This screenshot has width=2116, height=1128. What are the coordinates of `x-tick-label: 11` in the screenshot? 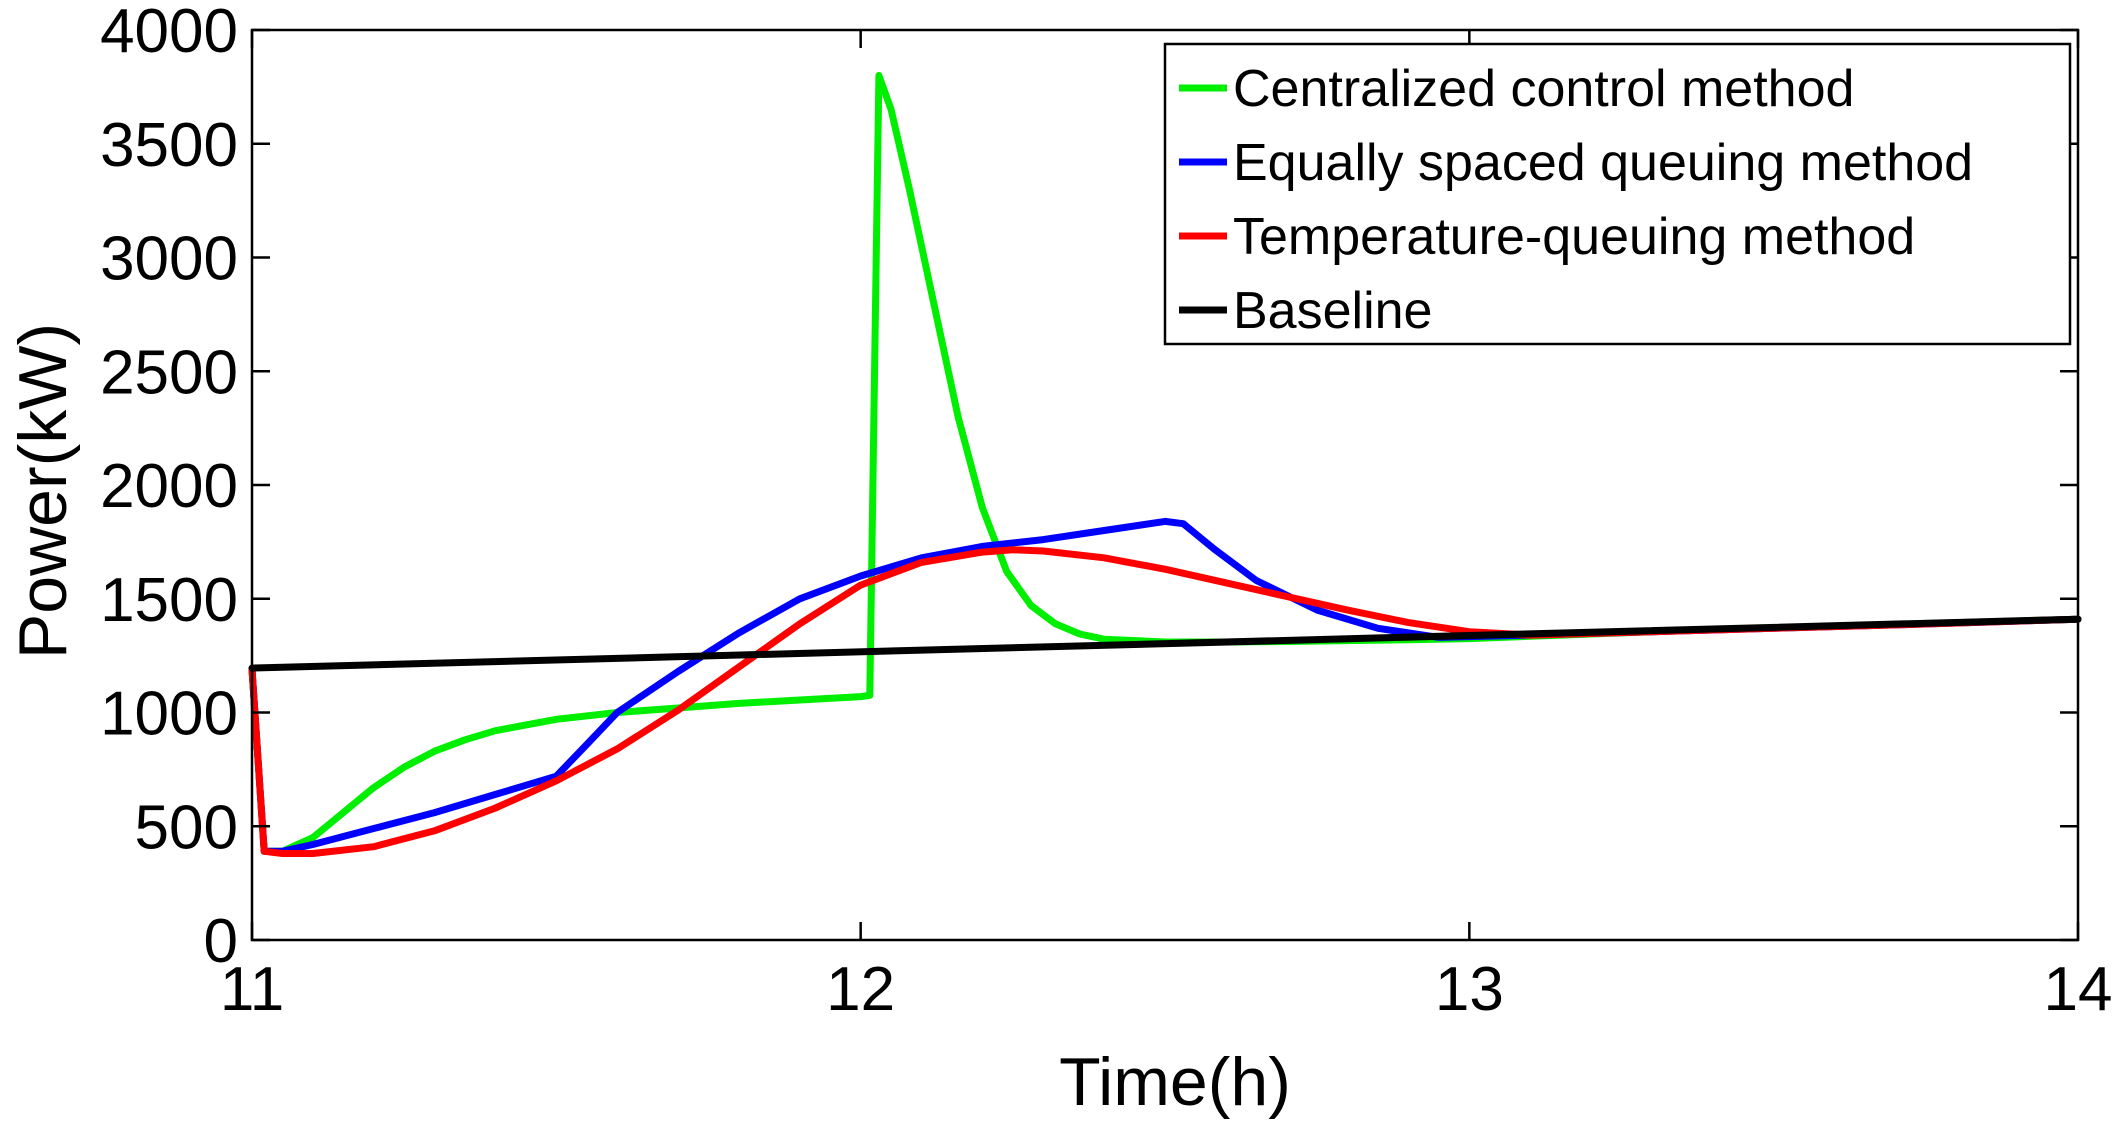 It's located at (252, 989).